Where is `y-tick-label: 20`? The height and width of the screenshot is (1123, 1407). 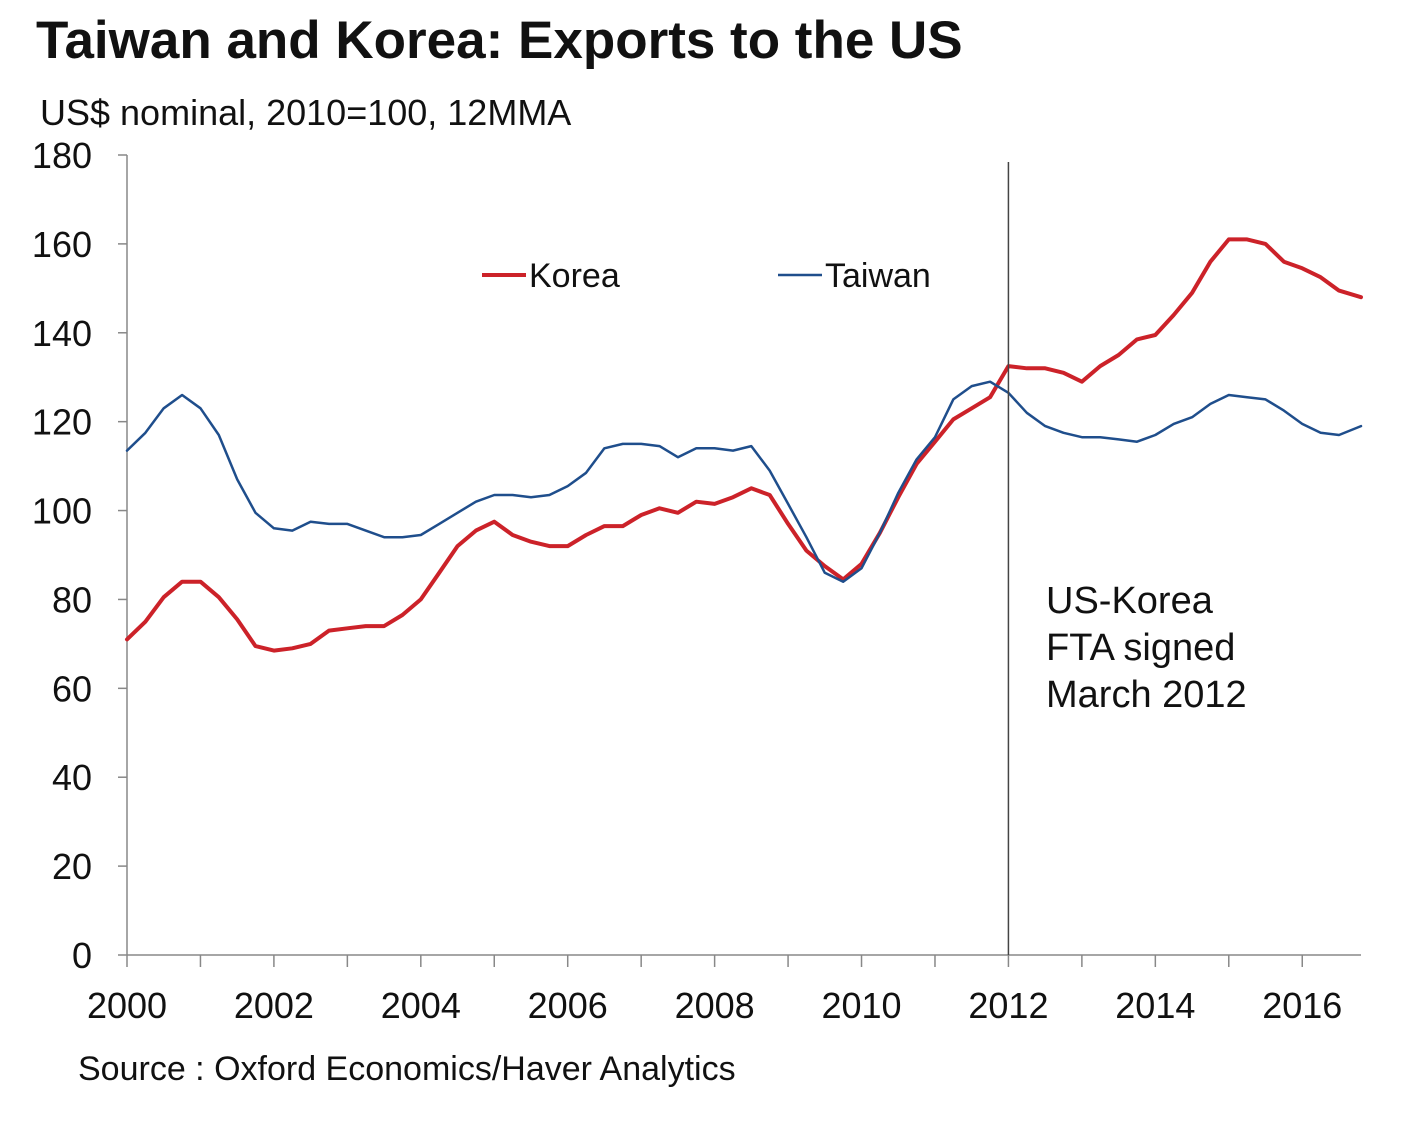 y-tick-label: 20 is located at coordinates (72, 866).